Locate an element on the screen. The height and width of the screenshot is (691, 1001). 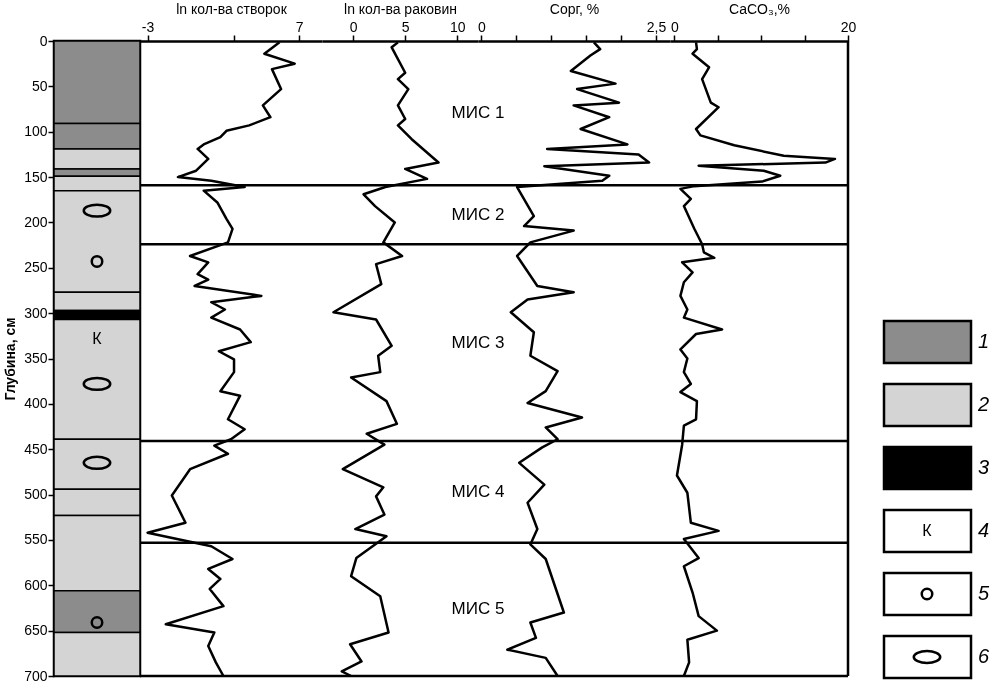
x-axis-title: Cорг, % is located at coordinates (574, 8).